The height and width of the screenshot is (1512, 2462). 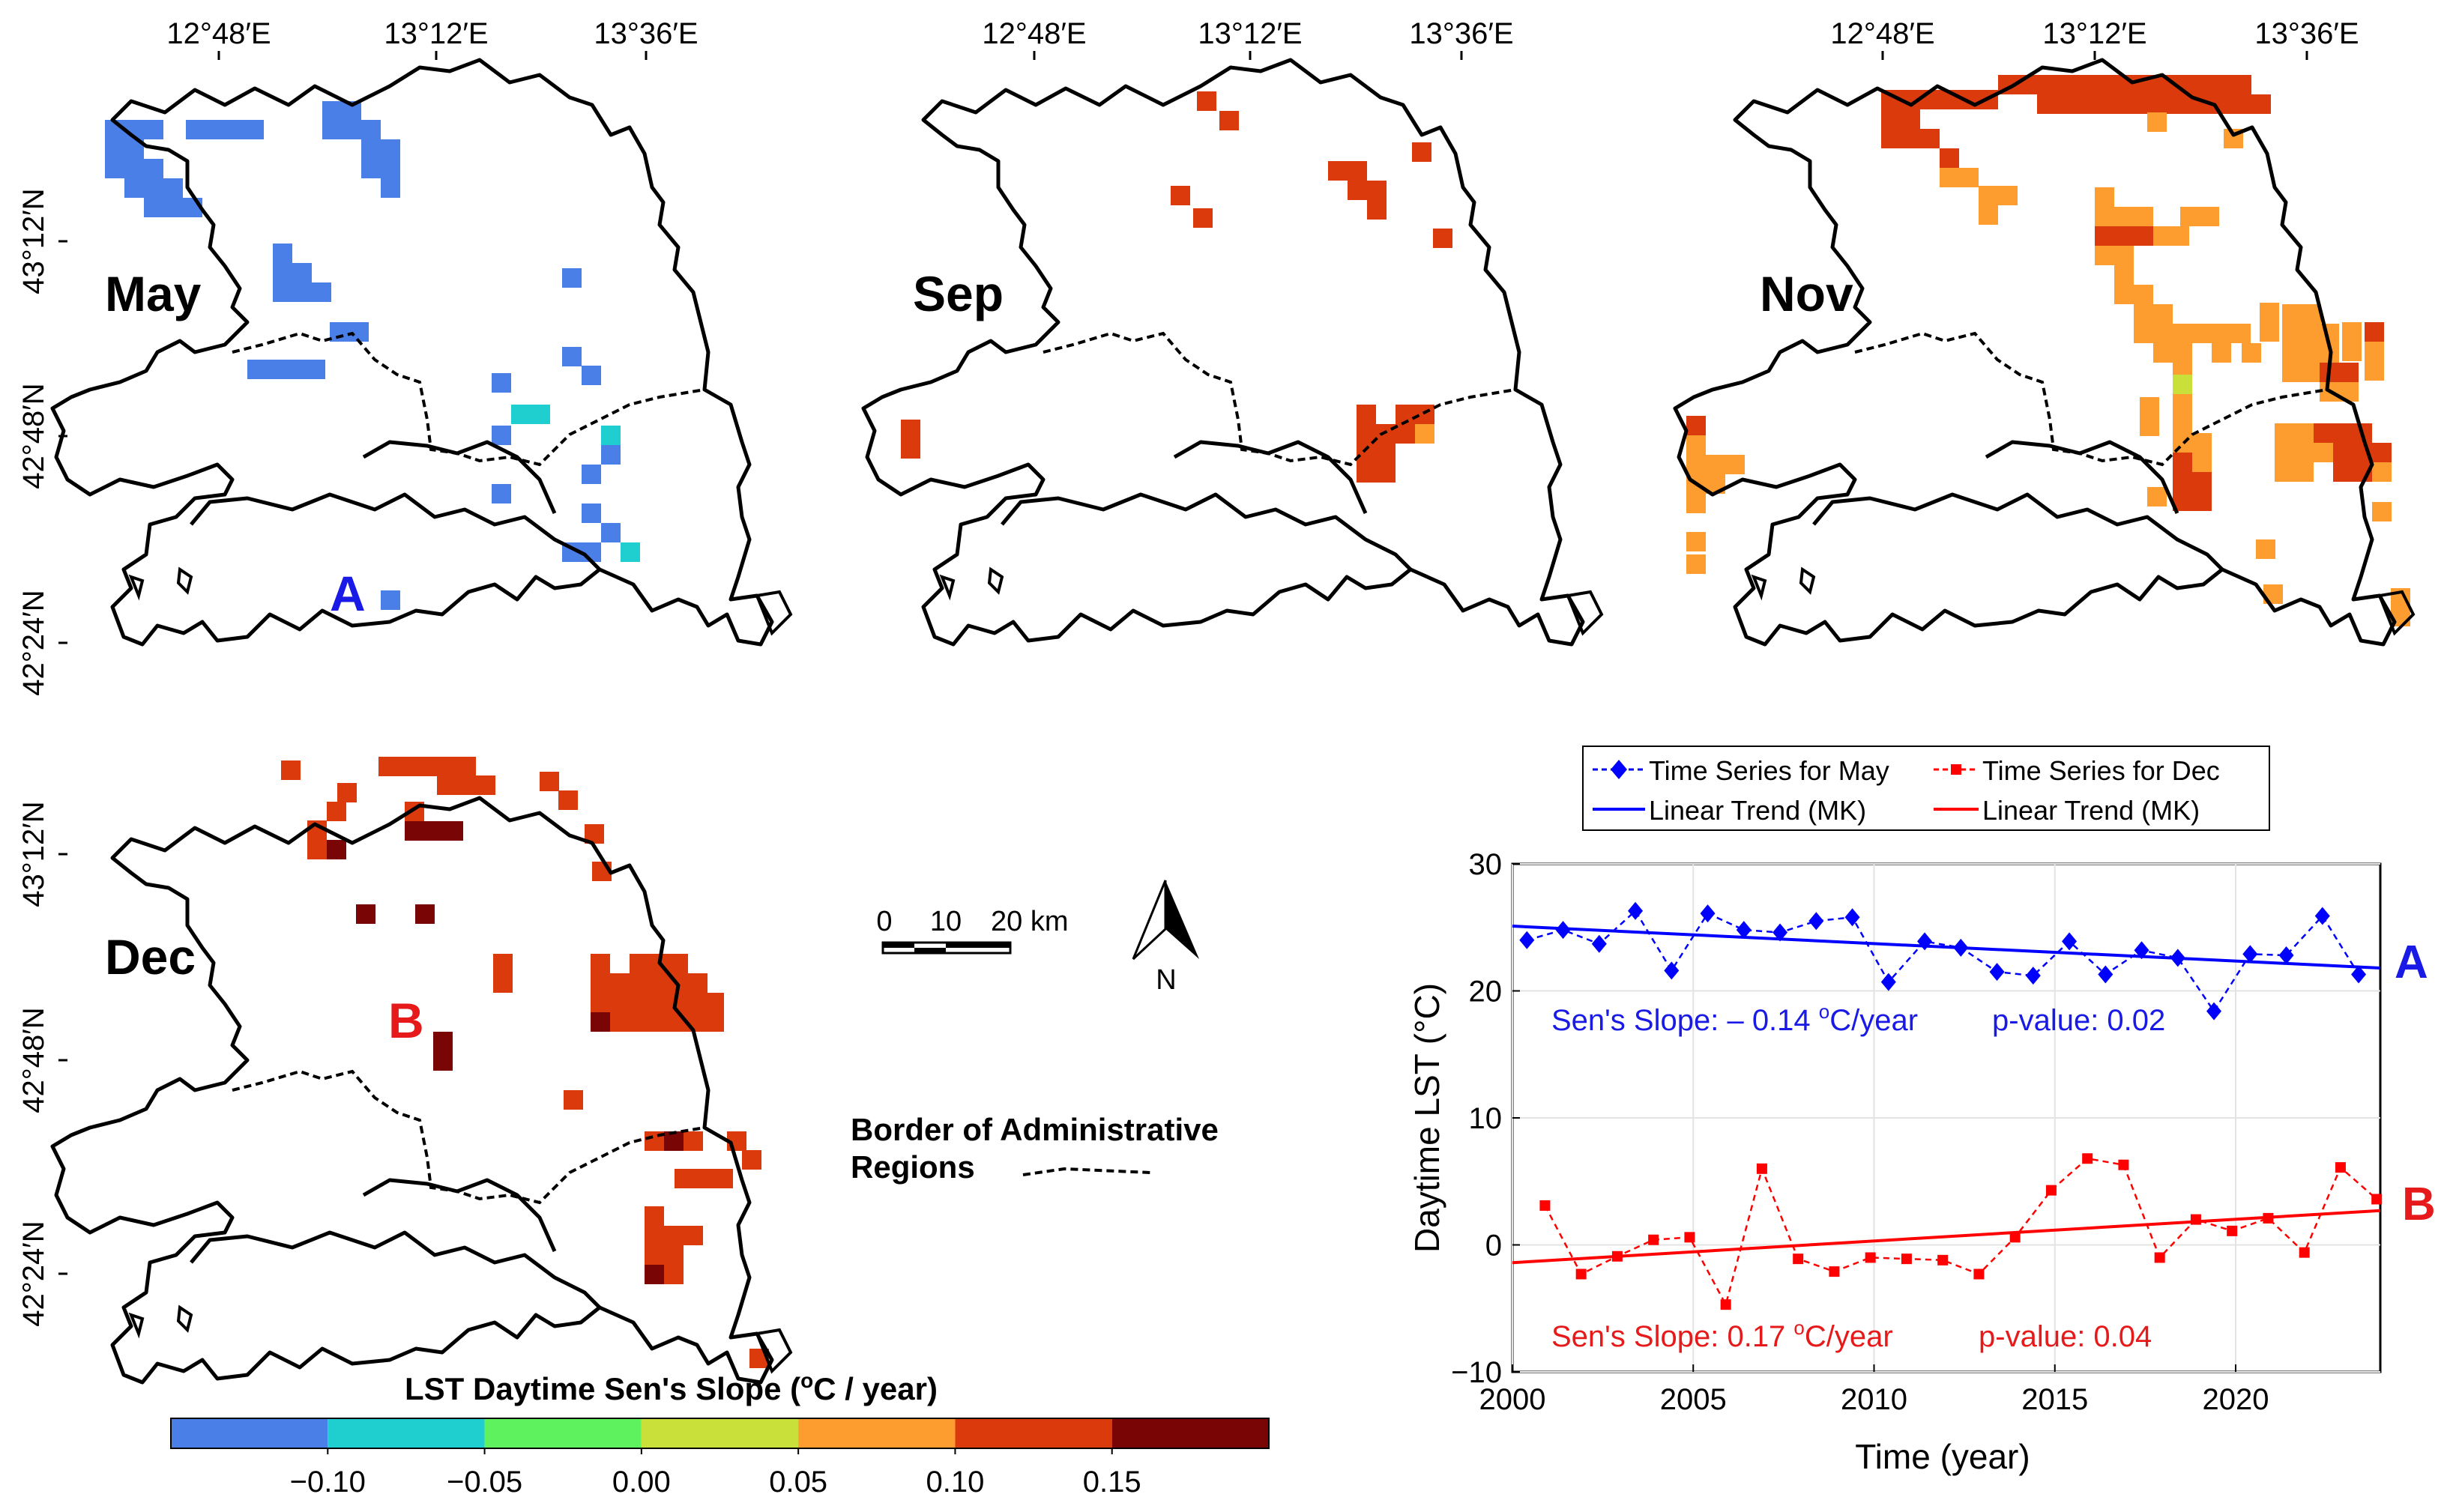 I want to click on chart-axes: 2000 2005 2010 2015 2020 −10 0 10 20 30, so click(x=1860, y=1132).